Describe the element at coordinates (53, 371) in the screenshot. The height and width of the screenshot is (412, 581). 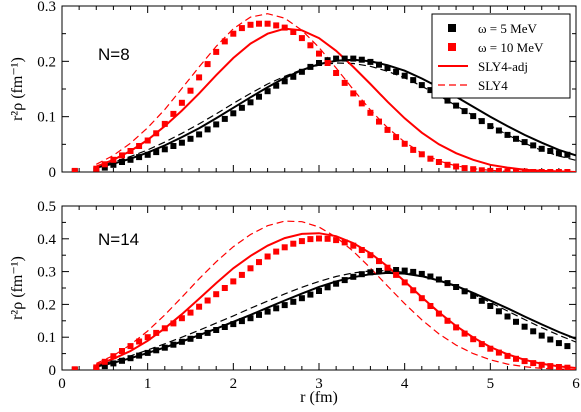
I see `y-tick-label: 0` at that location.